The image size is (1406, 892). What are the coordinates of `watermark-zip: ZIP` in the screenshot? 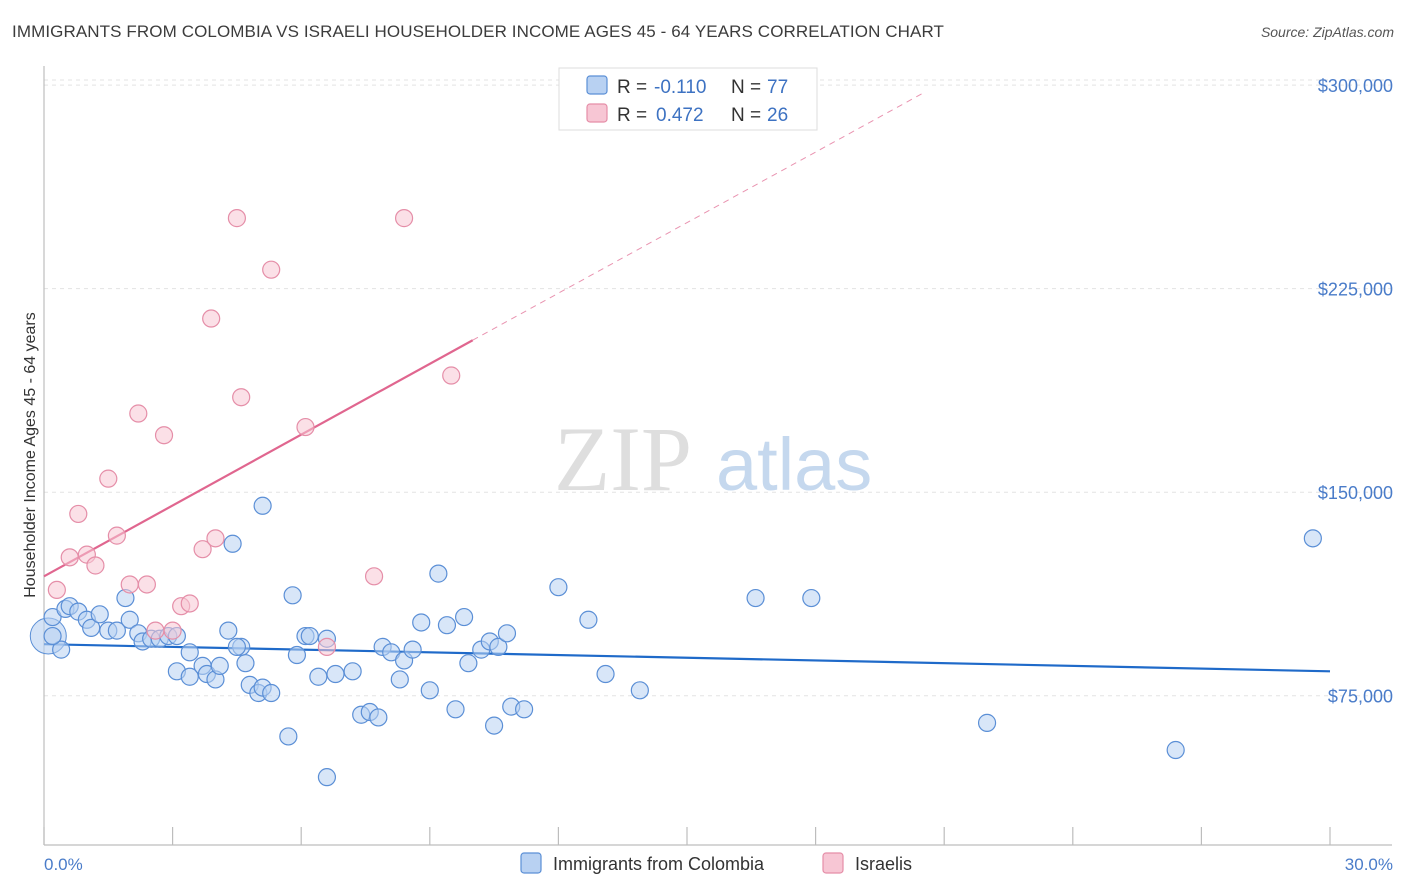 It's located at (623, 459).